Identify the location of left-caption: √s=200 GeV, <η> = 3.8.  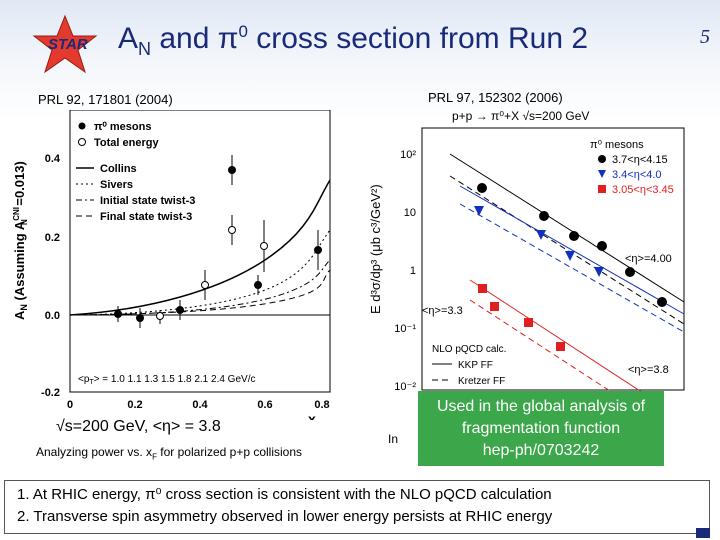
(138, 426).